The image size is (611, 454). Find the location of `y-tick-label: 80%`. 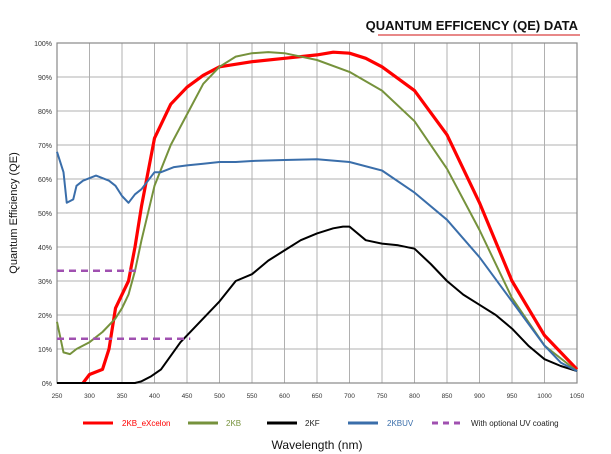

y-tick-label: 80% is located at coordinates (45, 112).